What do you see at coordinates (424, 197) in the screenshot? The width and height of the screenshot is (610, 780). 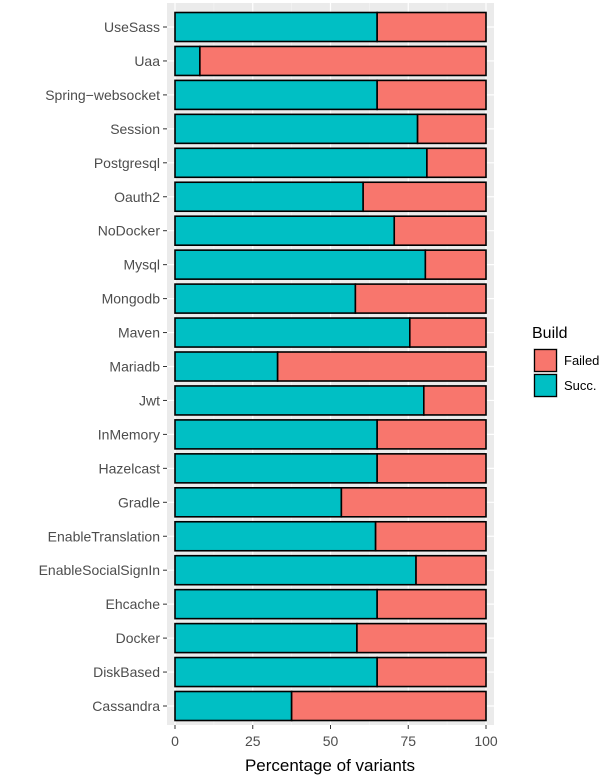 I see `bar-oauth2-failed` at bounding box center [424, 197].